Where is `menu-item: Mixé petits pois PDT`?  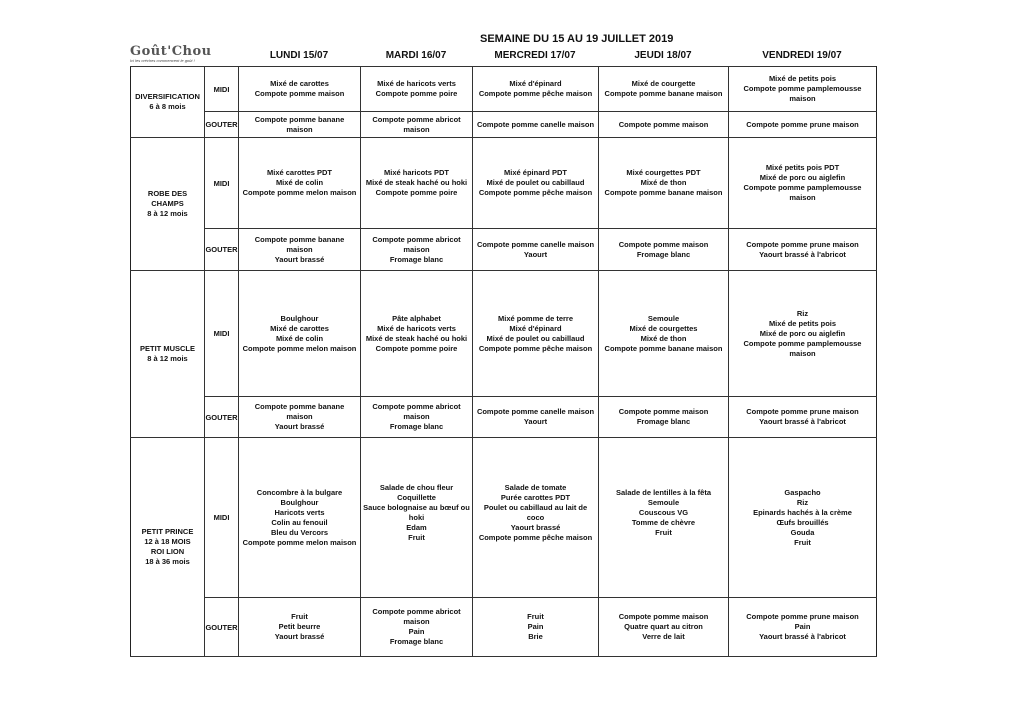
menu-item: Mixé petits pois PDT is located at coordinates (802, 167).